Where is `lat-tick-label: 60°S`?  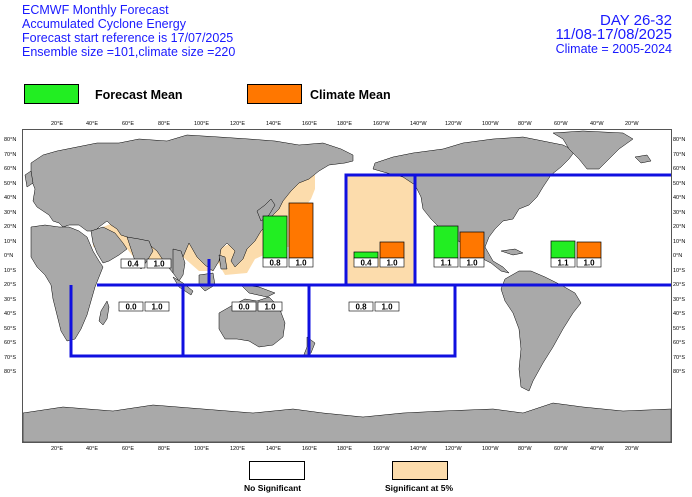
lat-tick-label: 60°S is located at coordinates (10, 343).